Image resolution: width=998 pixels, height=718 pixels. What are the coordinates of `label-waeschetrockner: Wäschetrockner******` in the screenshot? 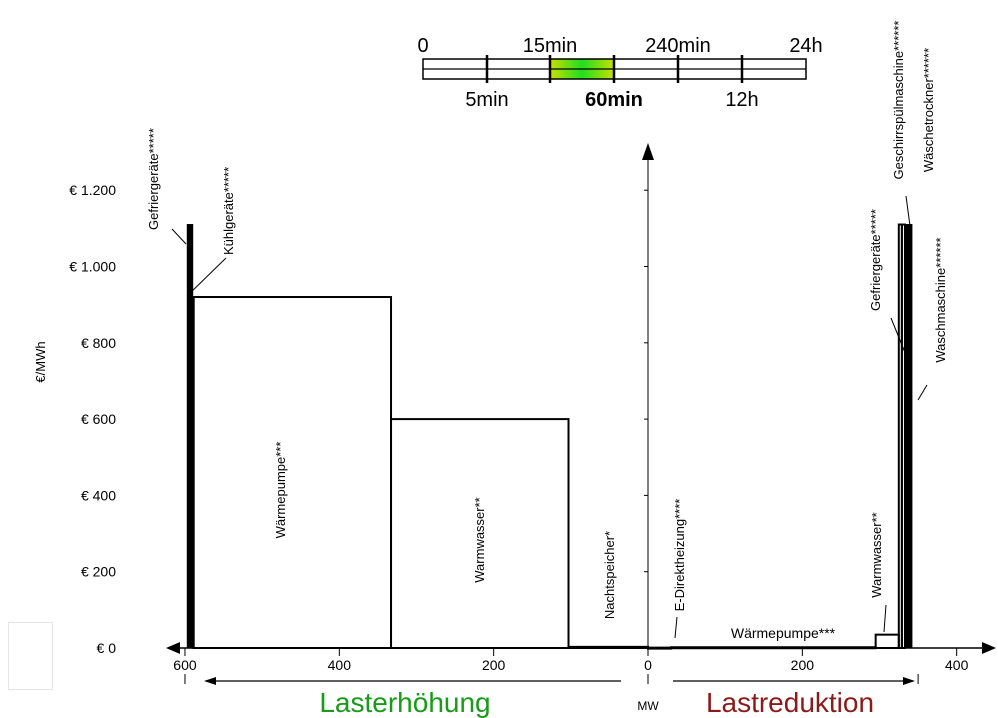 It's located at (928, 110).